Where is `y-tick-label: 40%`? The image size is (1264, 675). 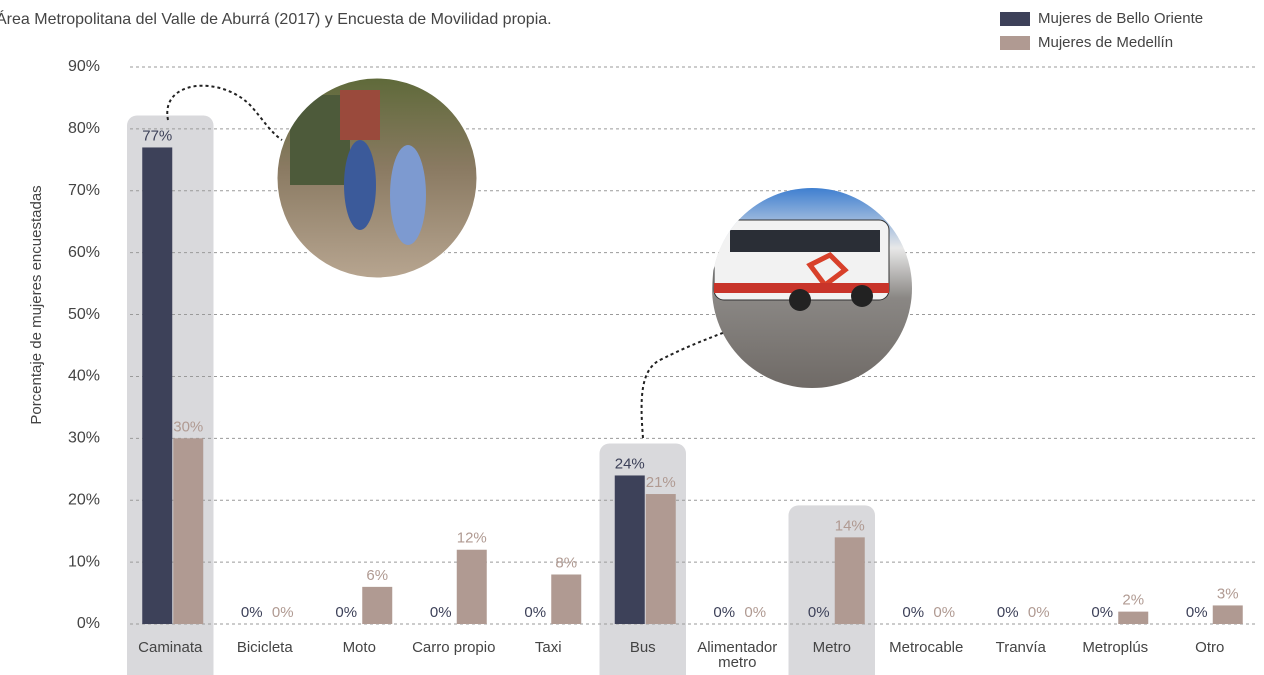 y-tick-label: 40% is located at coordinates (84, 376).